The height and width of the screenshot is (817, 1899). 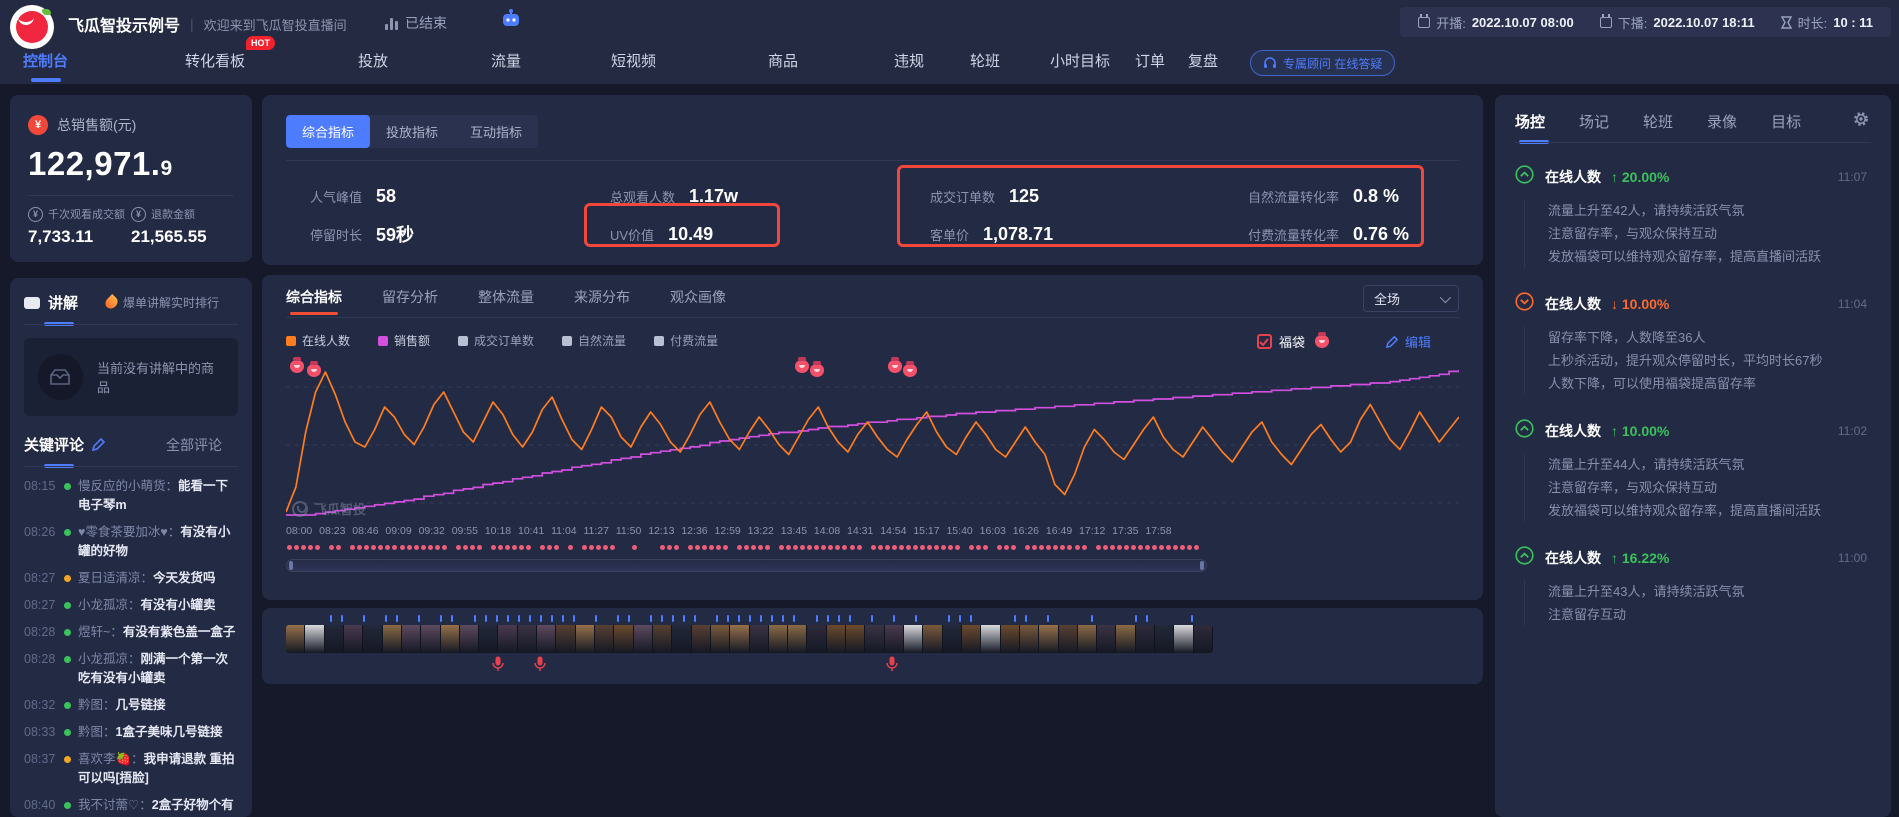 What do you see at coordinates (328, 131) in the screenshot?
I see `metrics-tab-1: 综合指标` at bounding box center [328, 131].